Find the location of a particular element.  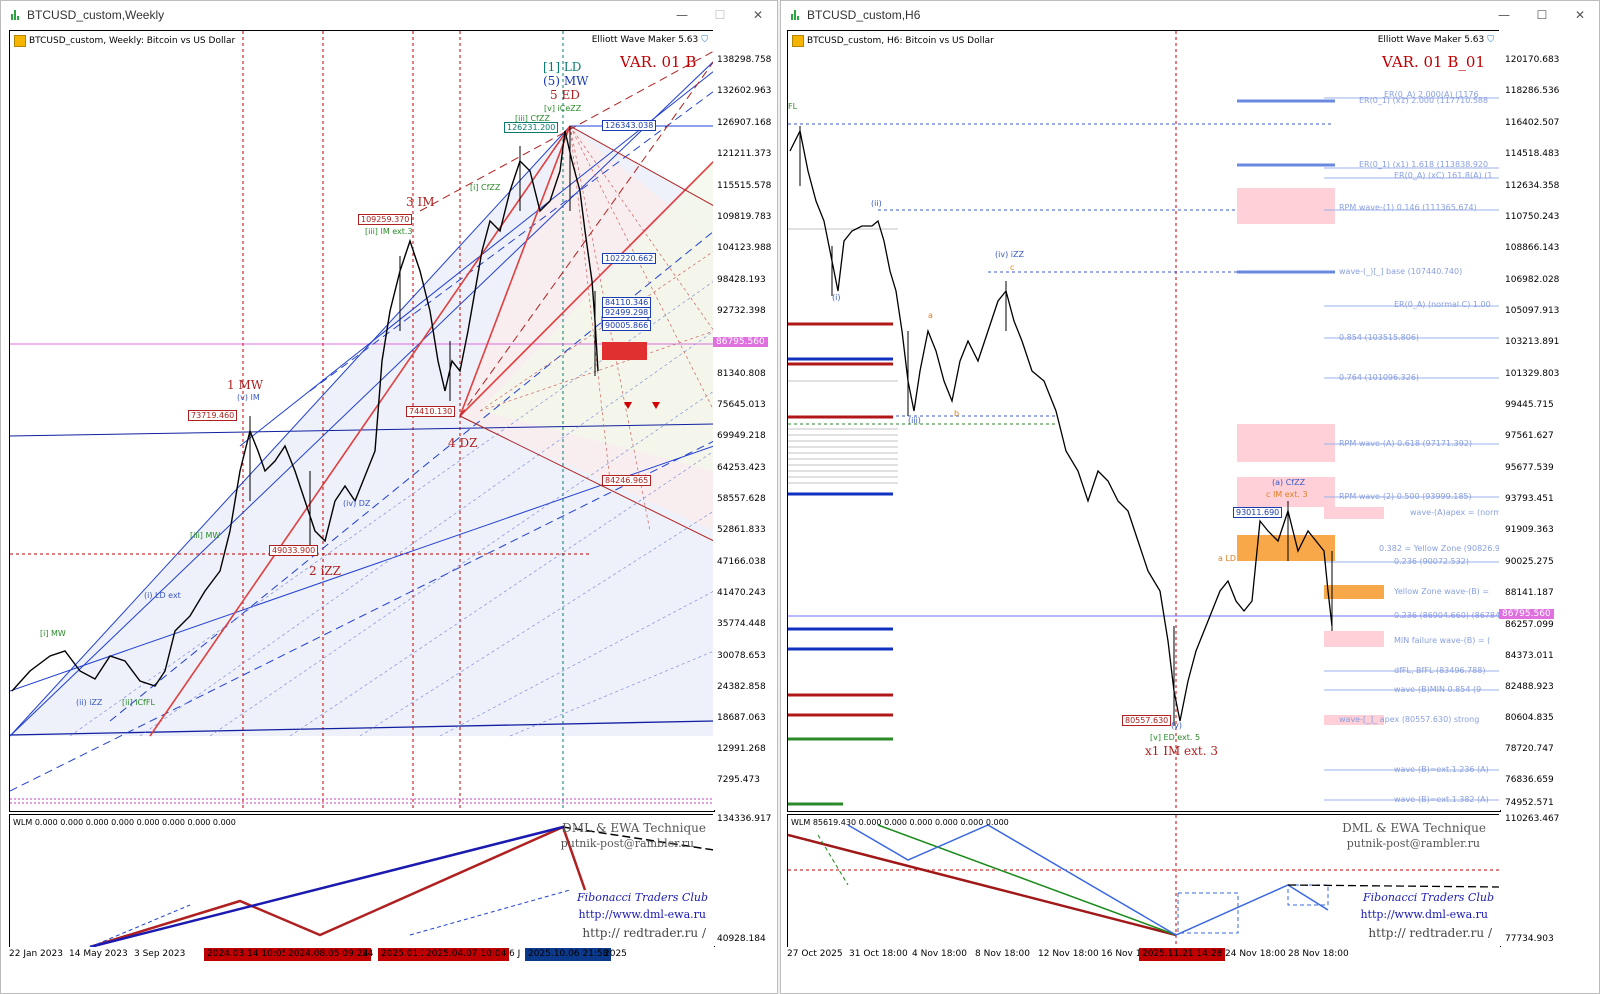

fib-label: wave-(_)[_] base (107440.740) is located at coordinates (1401, 271).